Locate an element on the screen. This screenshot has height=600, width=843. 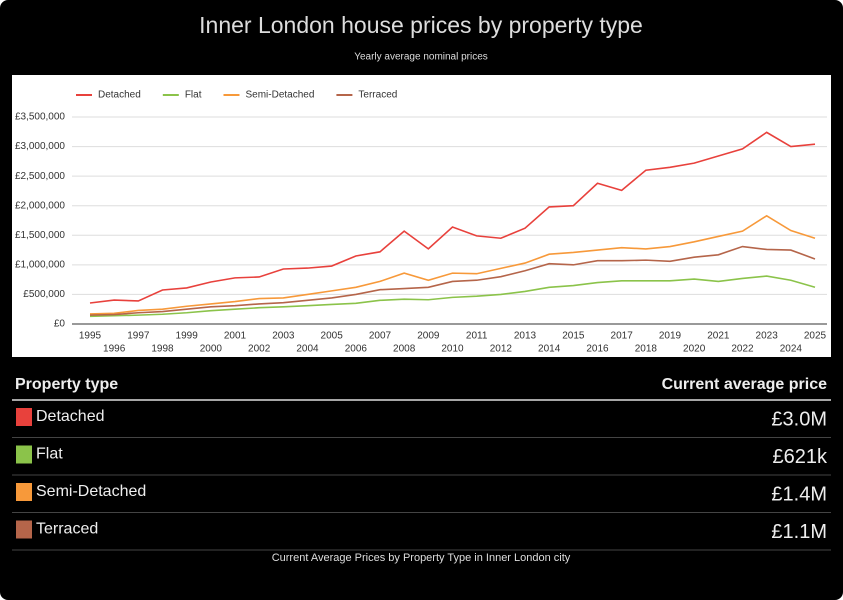
y-tick-label: £1,500,000 is located at coordinates (40, 235).